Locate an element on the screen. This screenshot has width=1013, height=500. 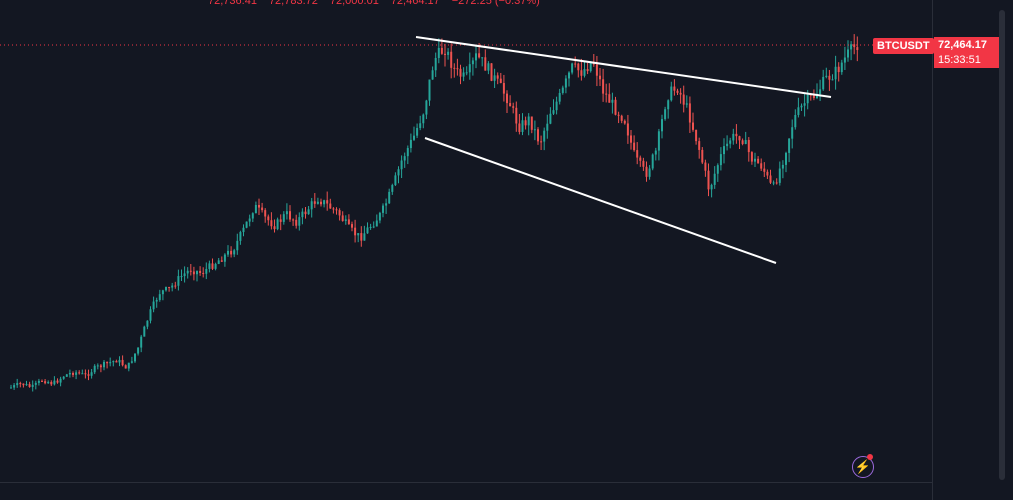
lightning-alert-icon: ⚡ is located at coordinates (863, 466).